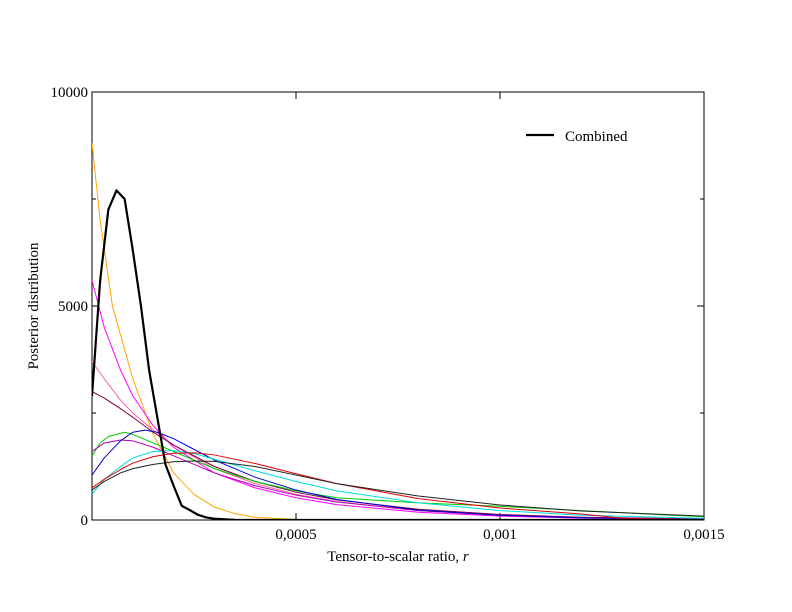 The image size is (792, 612). Describe the element at coordinates (596, 137) in the screenshot. I see `legend-label-combined: Combined` at that location.